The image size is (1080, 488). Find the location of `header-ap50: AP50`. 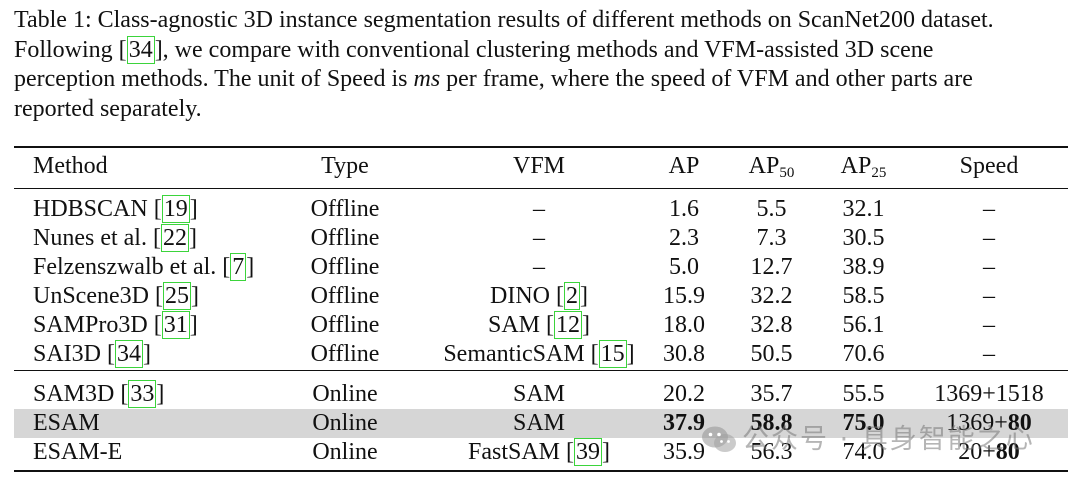

header-ap50: AP50 is located at coordinates (771, 167).